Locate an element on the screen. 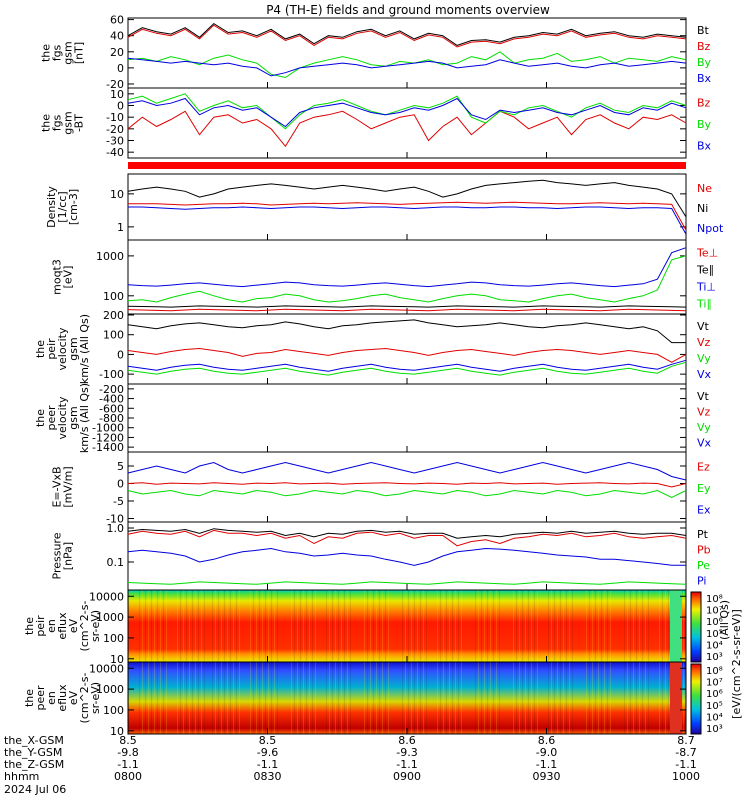  legend-Bz: Bz is located at coordinates (704, 46).